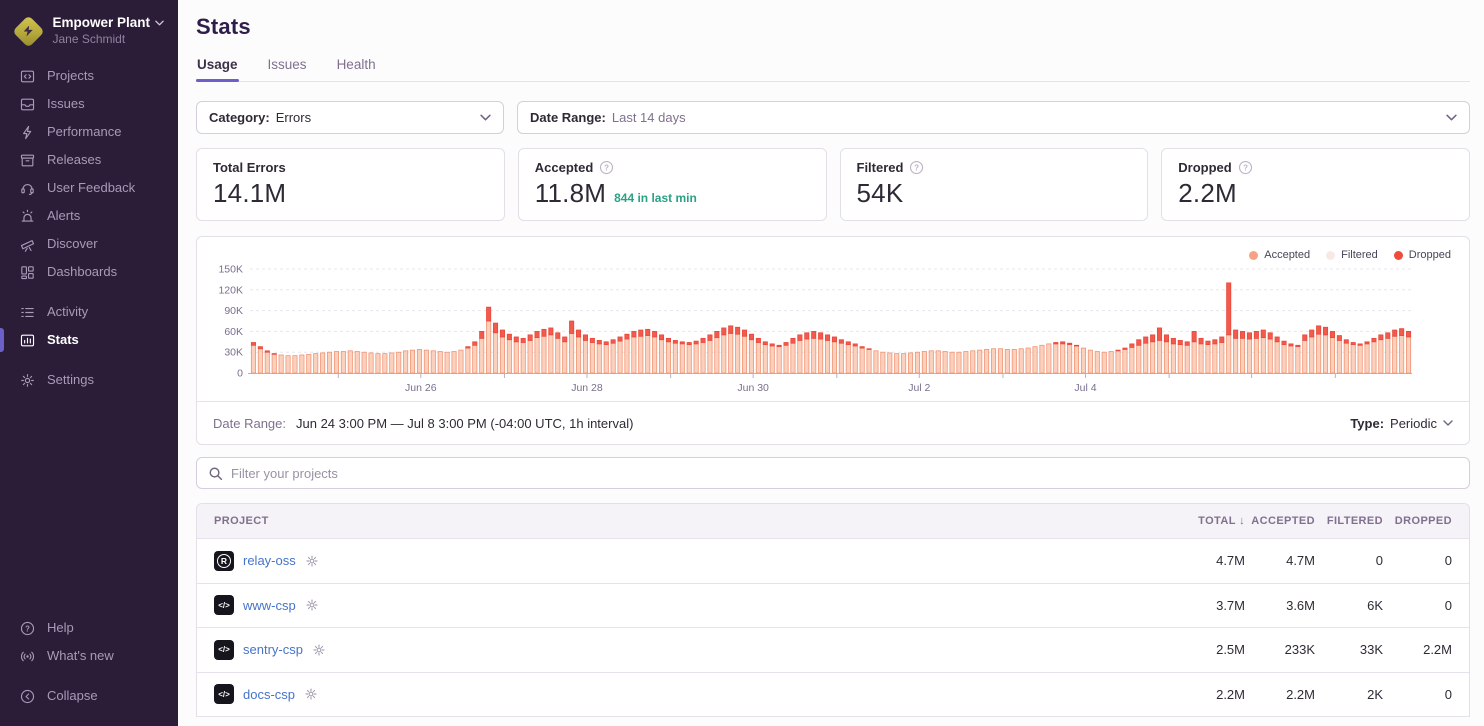 This screenshot has width=1484, height=726. I want to click on card-label: Total Errors, so click(249, 167).